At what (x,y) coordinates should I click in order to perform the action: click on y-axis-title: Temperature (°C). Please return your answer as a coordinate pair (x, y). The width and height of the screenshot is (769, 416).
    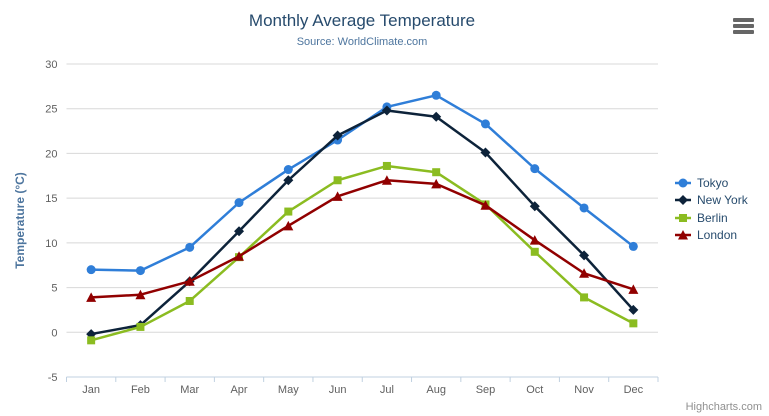
    Looking at the image, I should click on (20, 220).